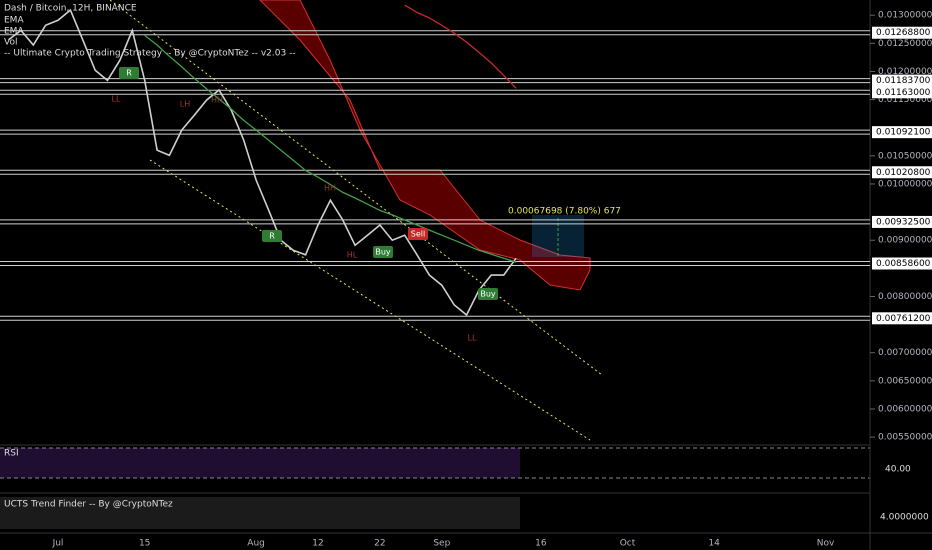 The height and width of the screenshot is (550, 932). Describe the element at coordinates (460, 46) in the screenshot. I see `series-line` at that location.